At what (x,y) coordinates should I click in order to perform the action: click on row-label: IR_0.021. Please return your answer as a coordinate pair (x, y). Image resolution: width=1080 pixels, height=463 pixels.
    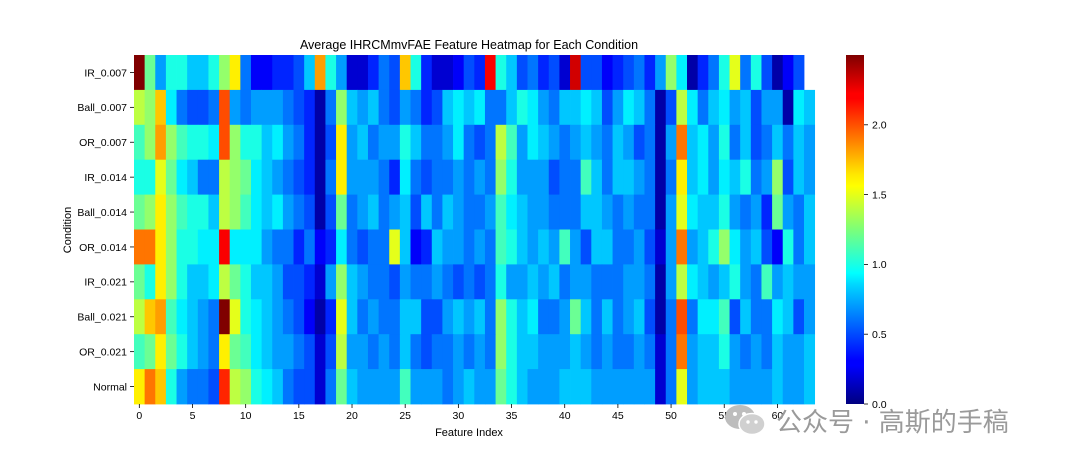
    Looking at the image, I should click on (105, 283).